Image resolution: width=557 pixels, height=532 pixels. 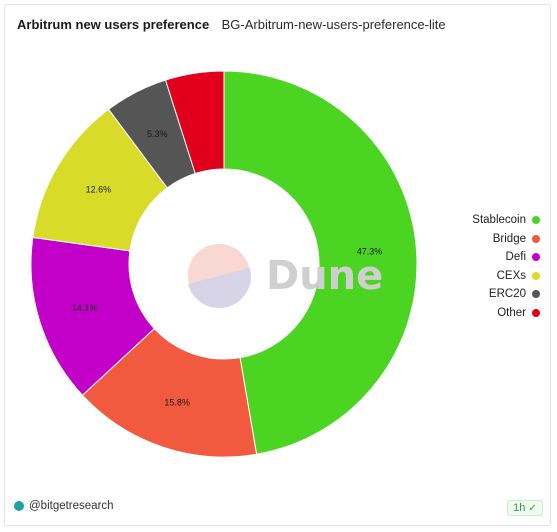 What do you see at coordinates (85, 308) in the screenshot?
I see `slice-label-defi: 14.1%` at bounding box center [85, 308].